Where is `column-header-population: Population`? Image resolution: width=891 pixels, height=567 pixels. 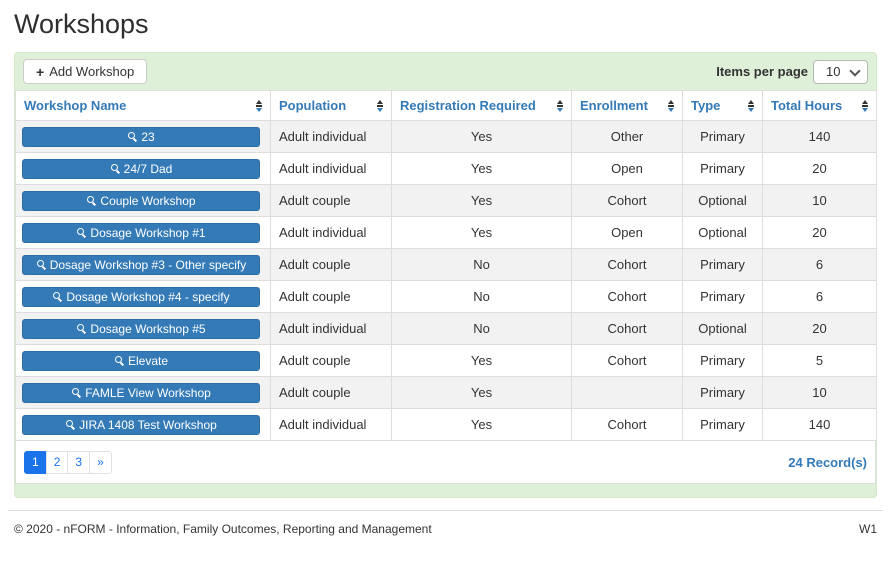 column-header-population: Population is located at coordinates (331, 105).